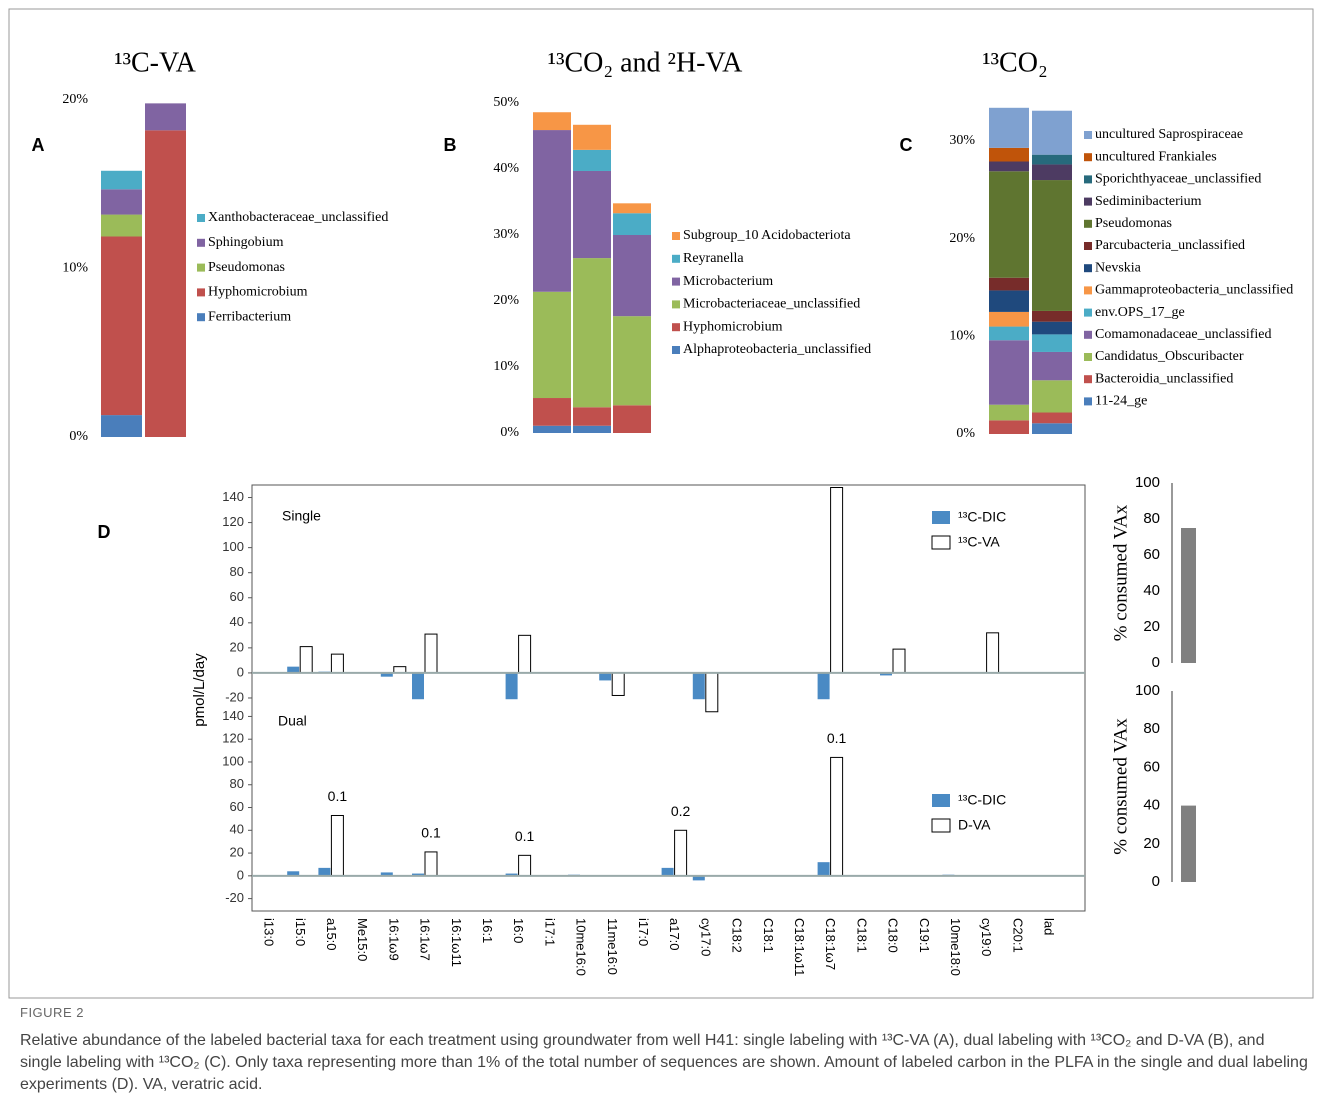 The image size is (1322, 1120). Describe the element at coordinates (861, 935) in the screenshot. I see `x-tick-label: C18:1` at that location.